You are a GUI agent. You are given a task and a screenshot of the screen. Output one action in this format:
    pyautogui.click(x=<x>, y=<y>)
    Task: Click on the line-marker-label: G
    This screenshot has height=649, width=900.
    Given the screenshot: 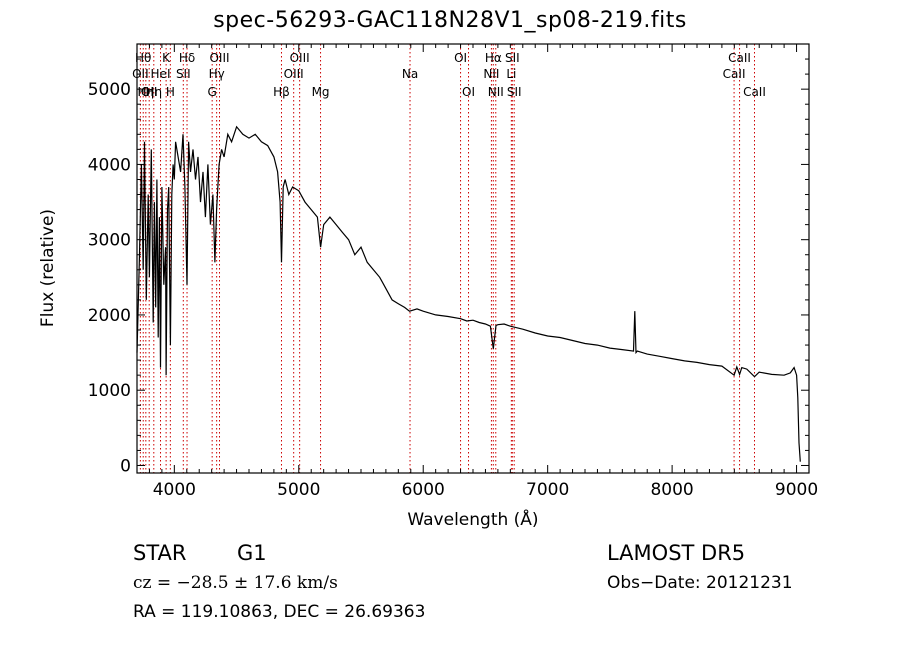 What is the action you would take?
    pyautogui.click(x=212, y=92)
    